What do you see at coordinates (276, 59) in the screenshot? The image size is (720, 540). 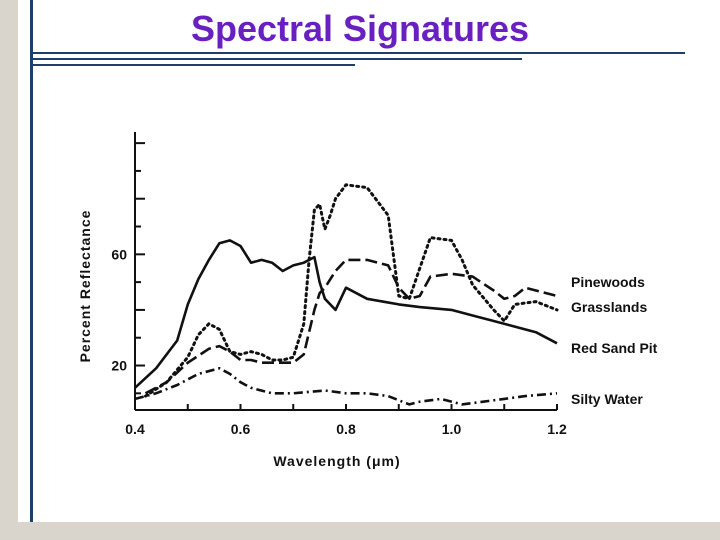 I see `title-rule-middle` at bounding box center [276, 59].